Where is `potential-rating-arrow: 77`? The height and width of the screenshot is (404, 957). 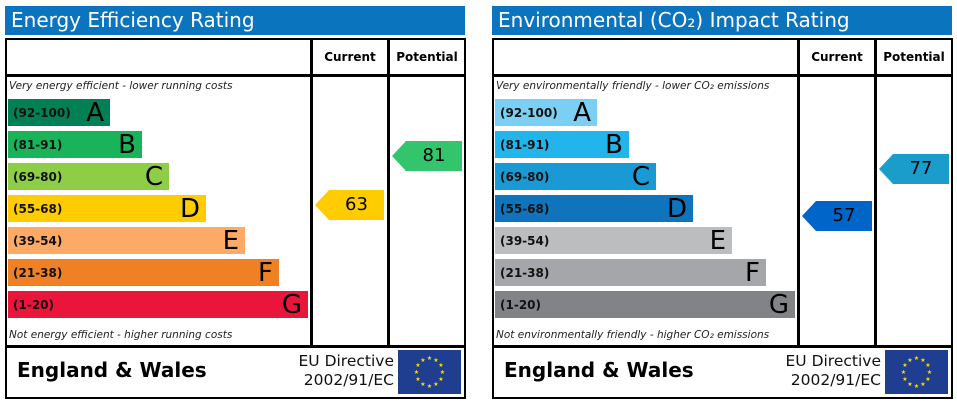
potential-rating-arrow: 77 is located at coordinates (914, 169).